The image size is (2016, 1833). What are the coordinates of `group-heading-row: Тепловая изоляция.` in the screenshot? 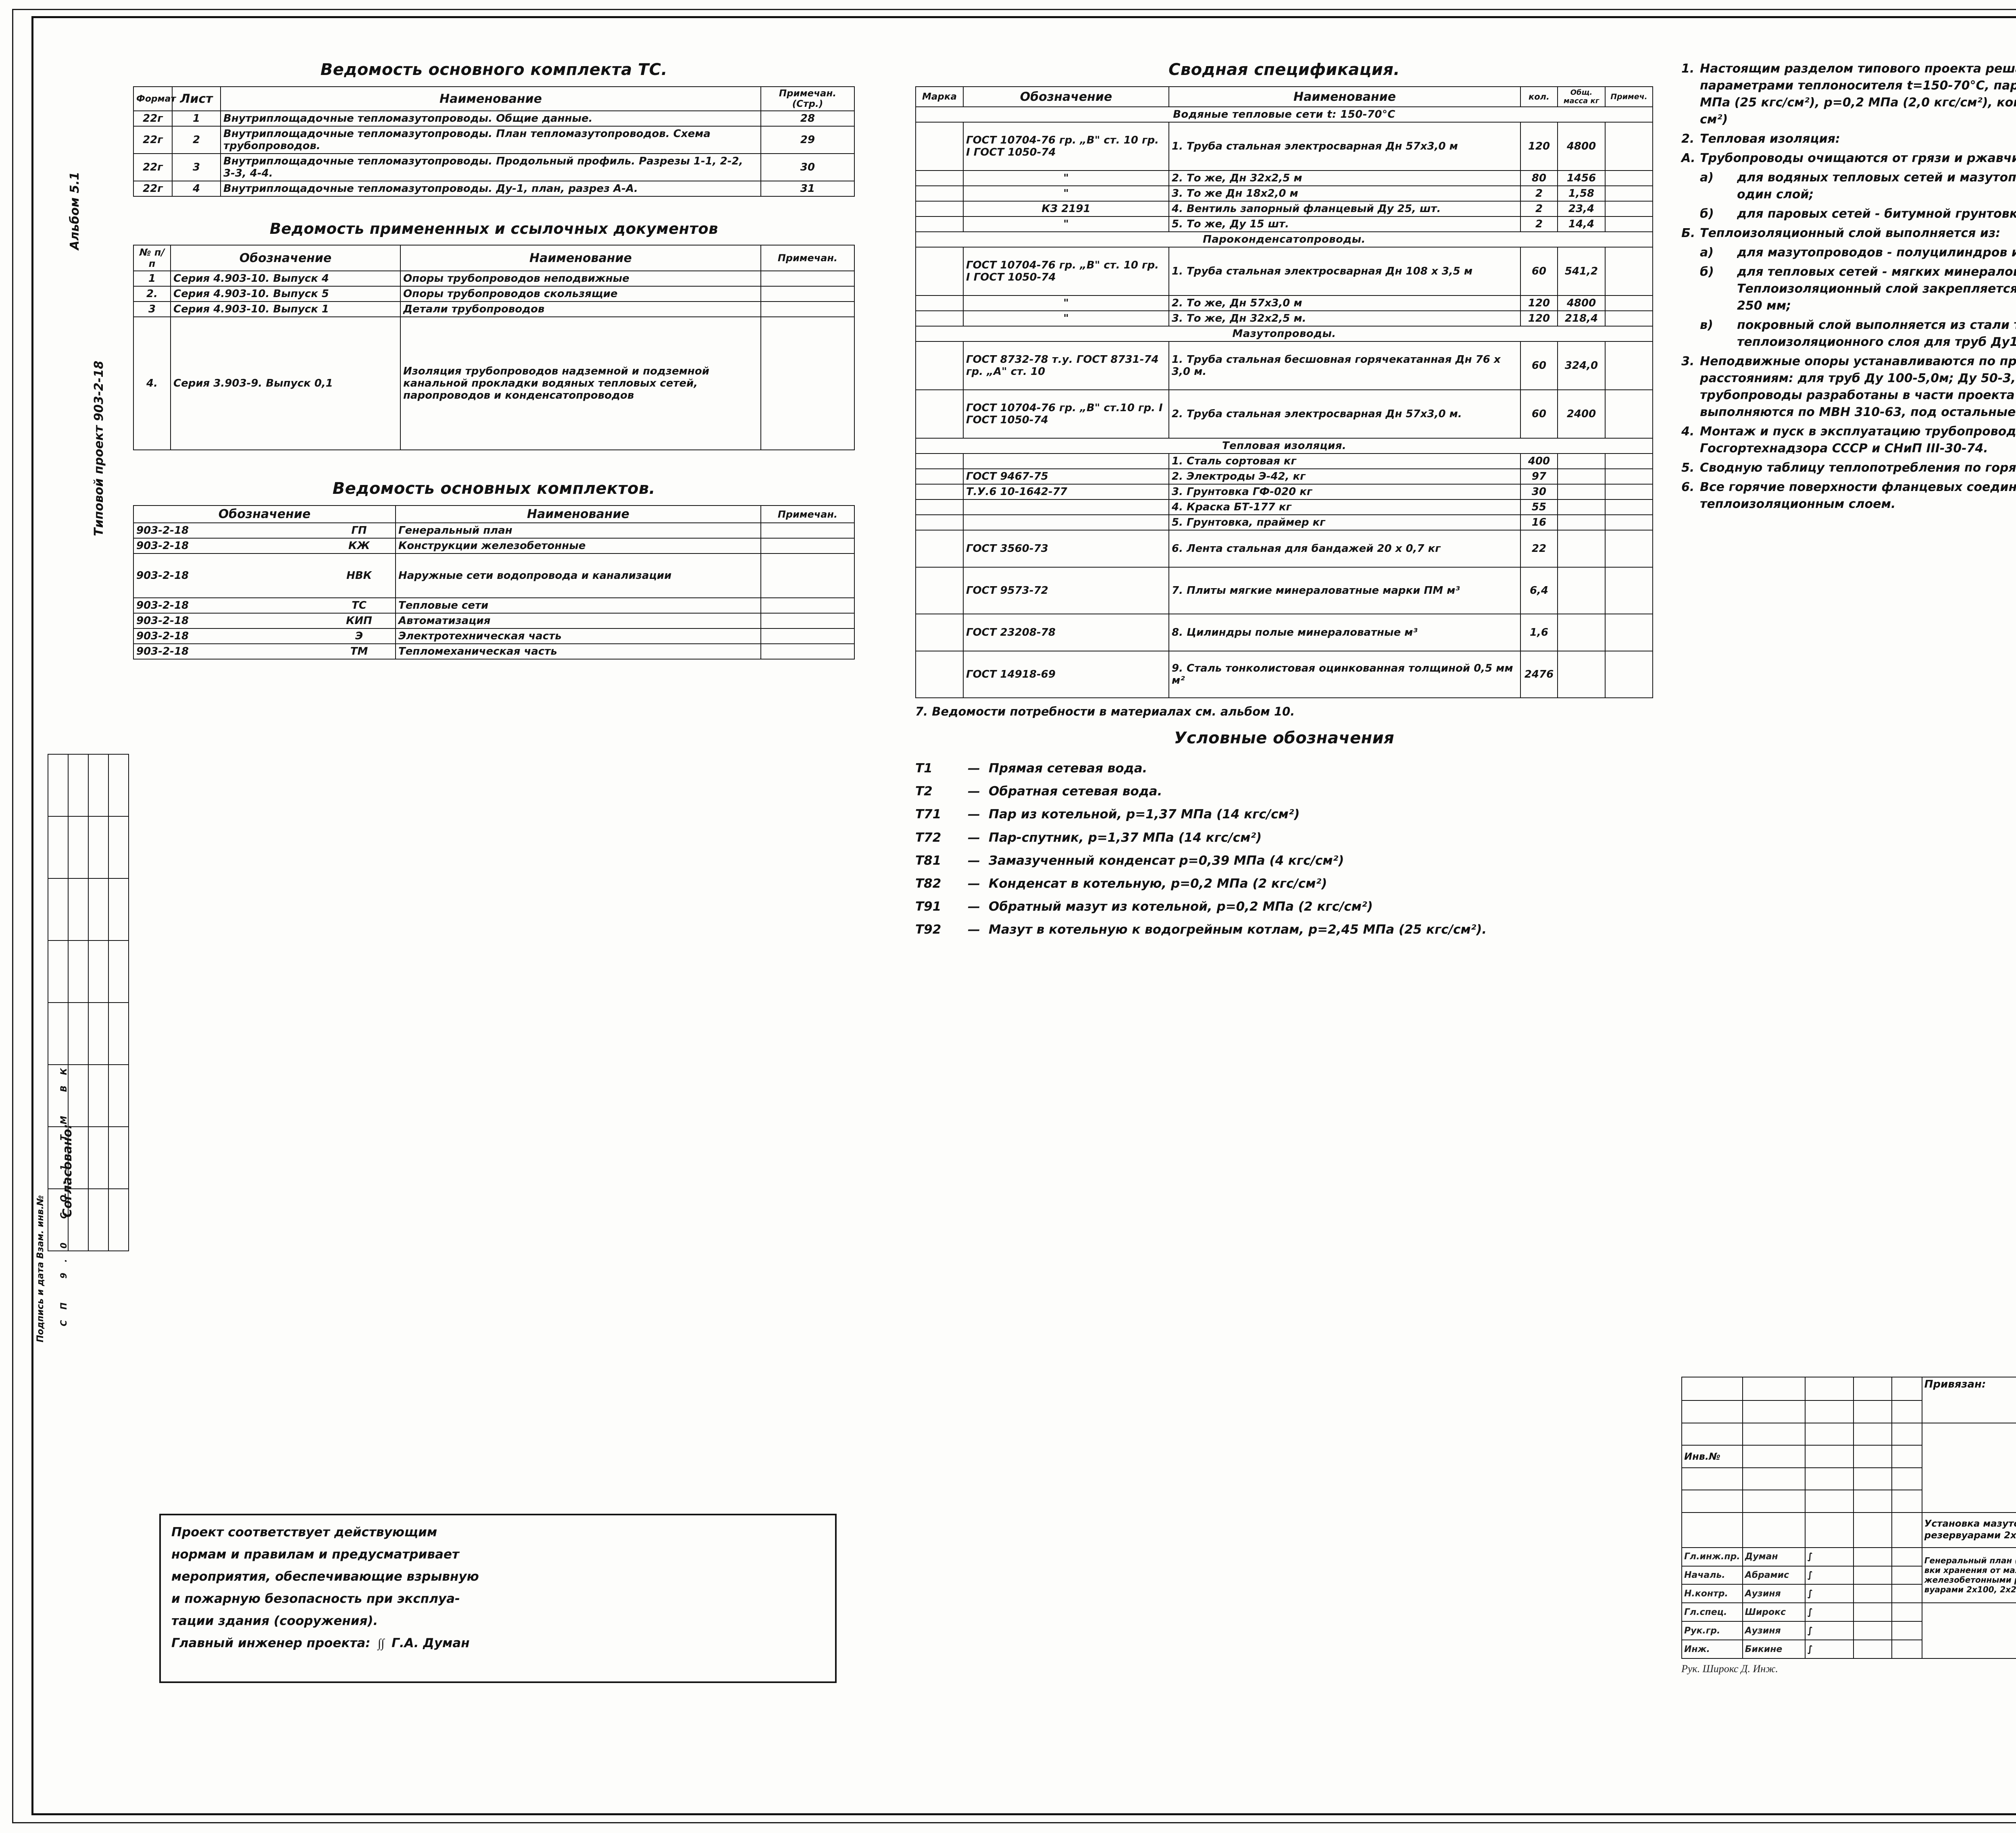 It's located at (1284, 446).